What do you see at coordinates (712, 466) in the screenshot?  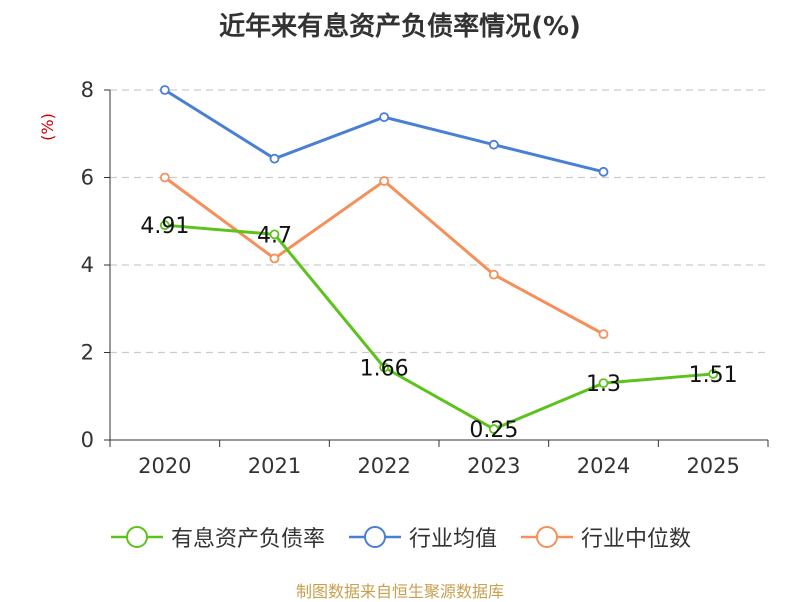 I see `x-tick-label: 2025` at bounding box center [712, 466].